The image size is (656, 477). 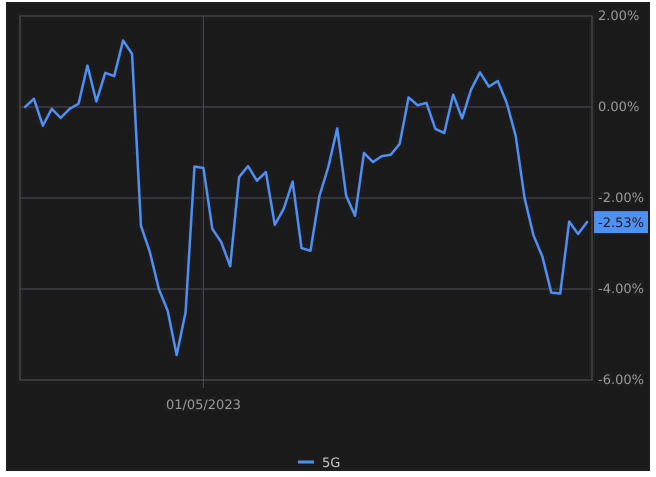 I want to click on y-tick-label: -2.00%, so click(x=621, y=198).